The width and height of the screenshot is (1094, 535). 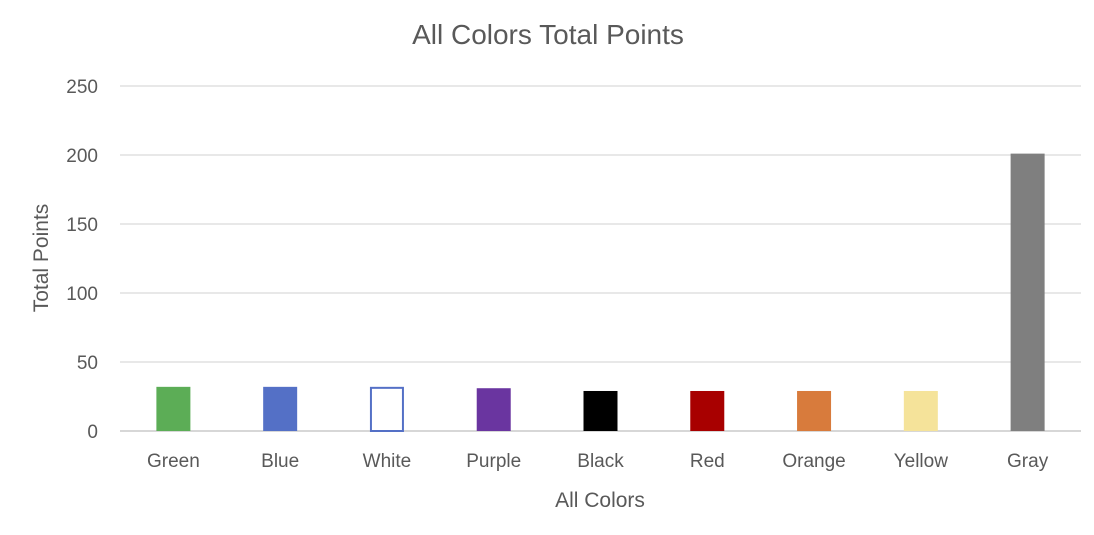 What do you see at coordinates (707, 410) in the screenshot?
I see `bar-red` at bounding box center [707, 410].